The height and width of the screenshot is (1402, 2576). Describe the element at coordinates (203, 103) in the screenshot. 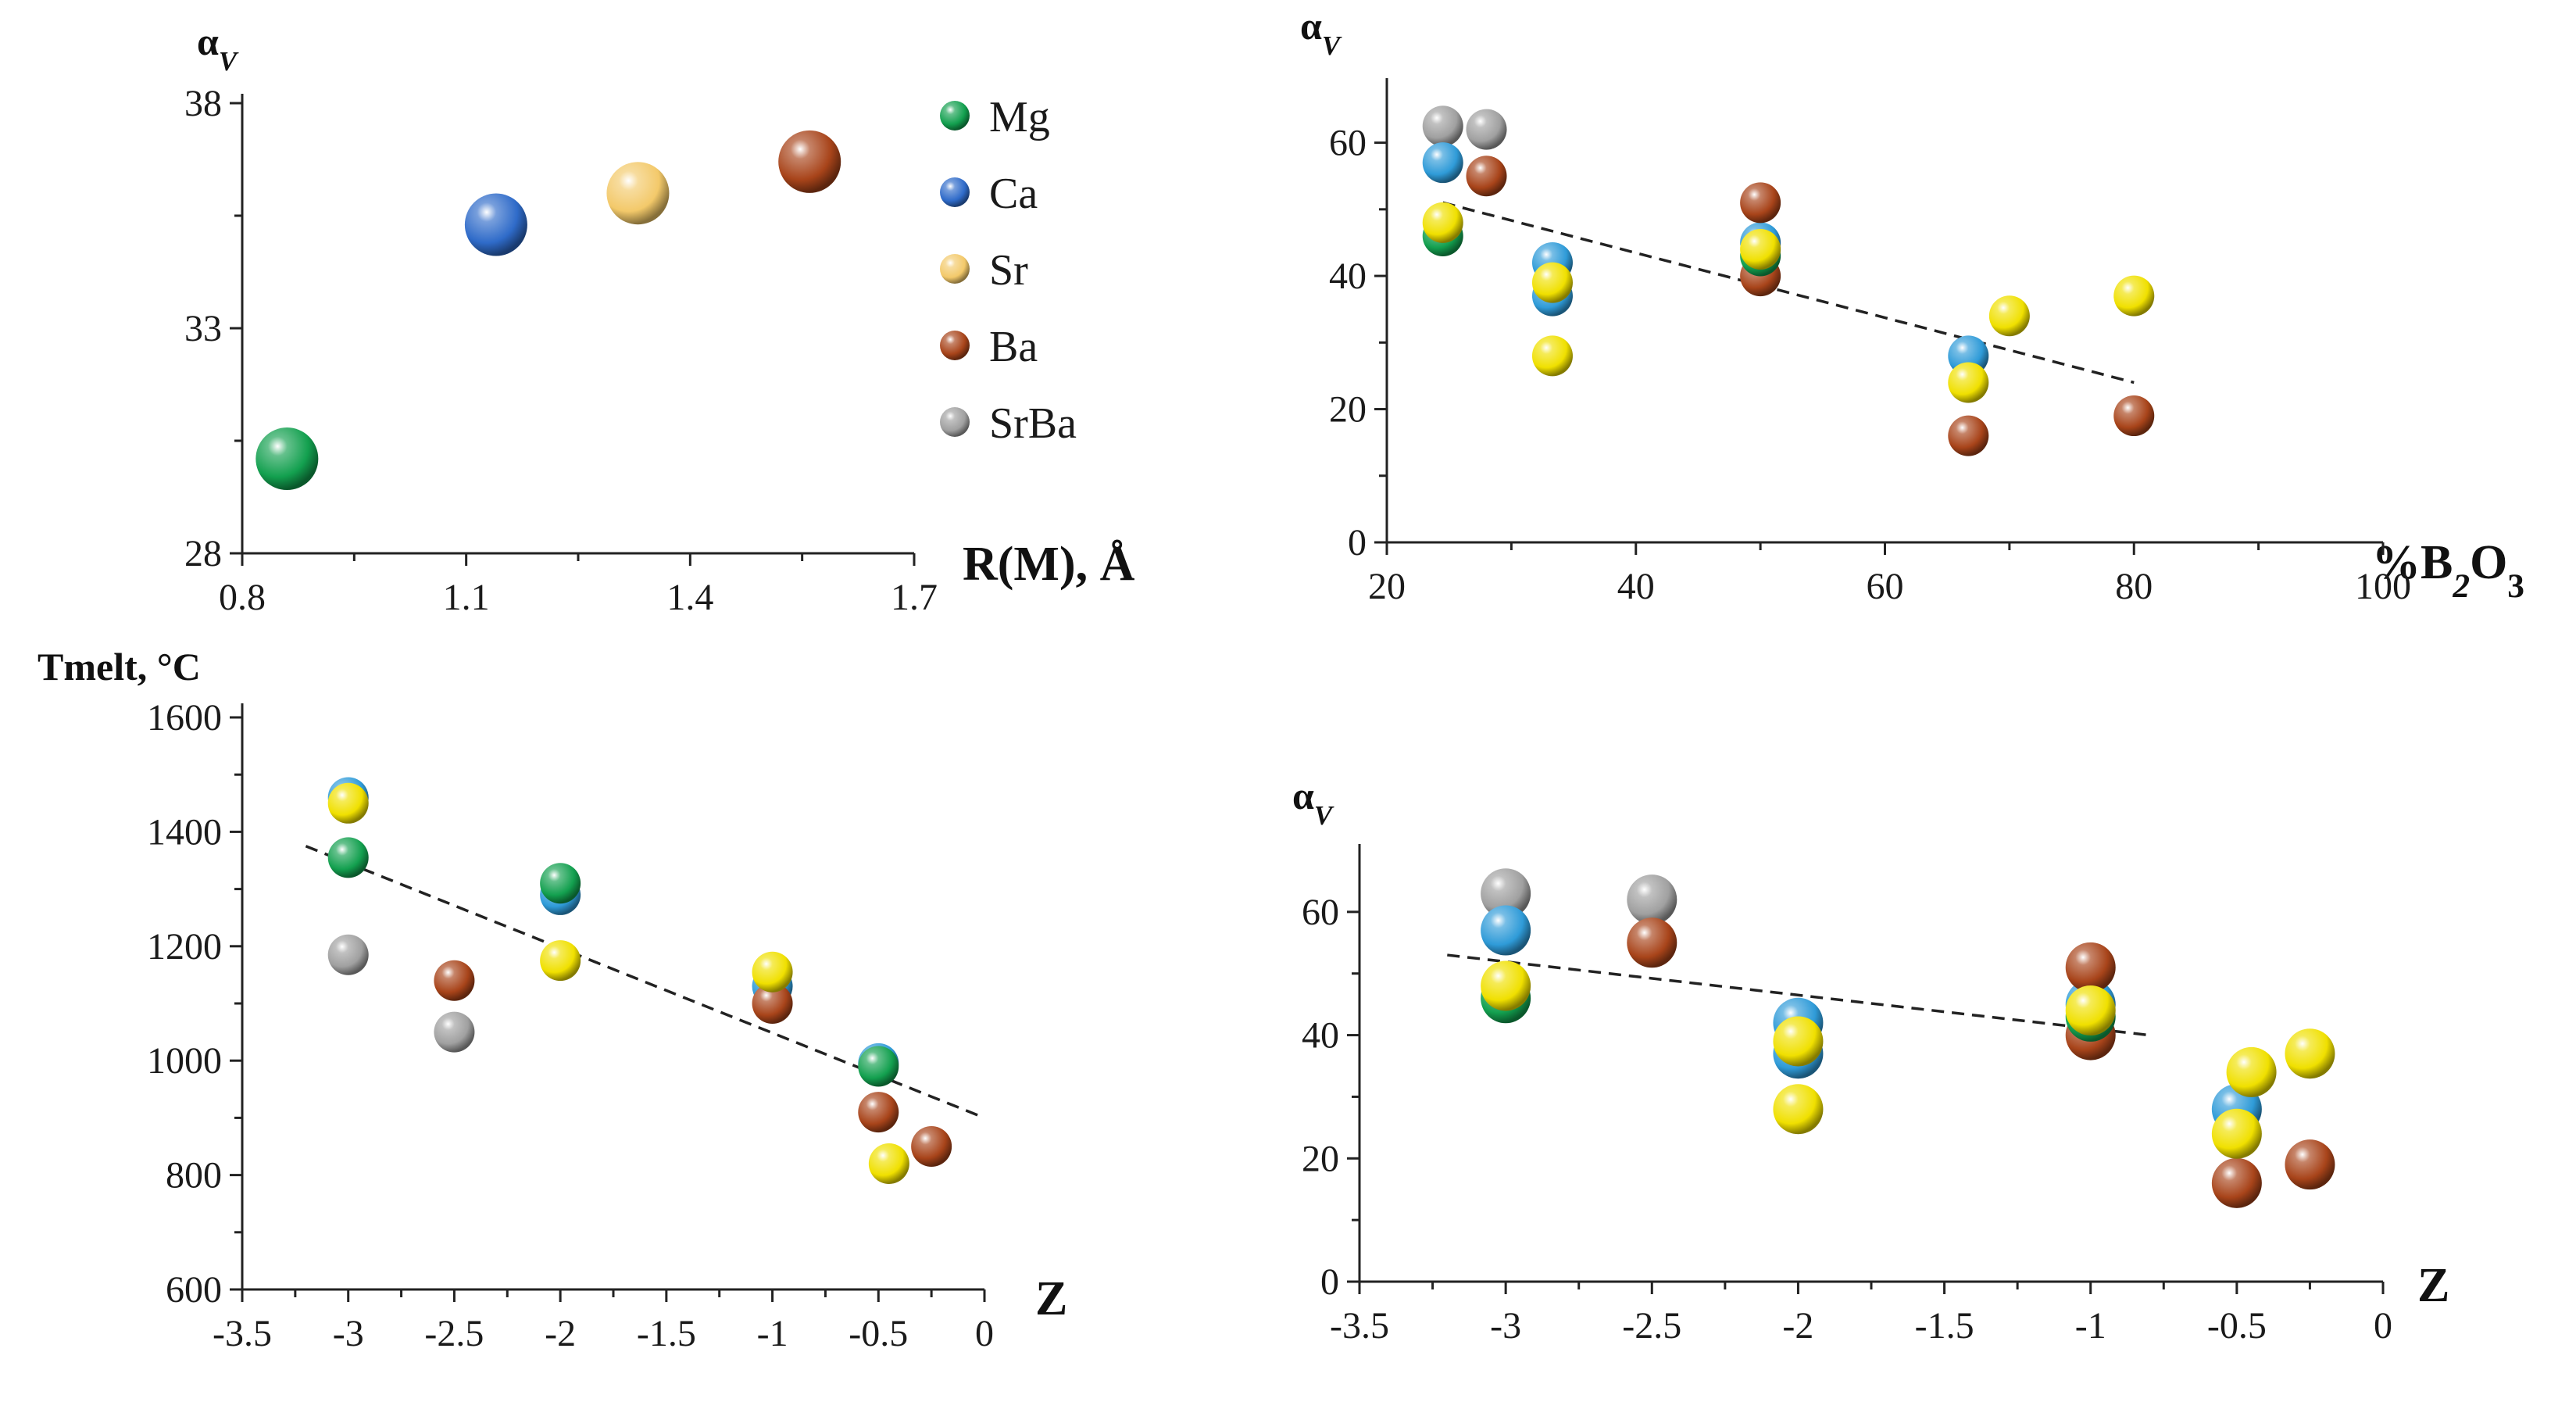

I see `y-tick-label: 38` at that location.